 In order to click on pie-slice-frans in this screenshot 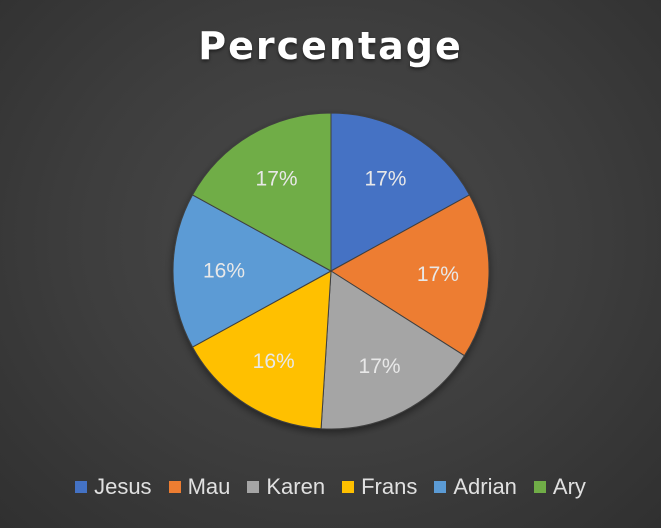, I will do `click(261, 350)`.